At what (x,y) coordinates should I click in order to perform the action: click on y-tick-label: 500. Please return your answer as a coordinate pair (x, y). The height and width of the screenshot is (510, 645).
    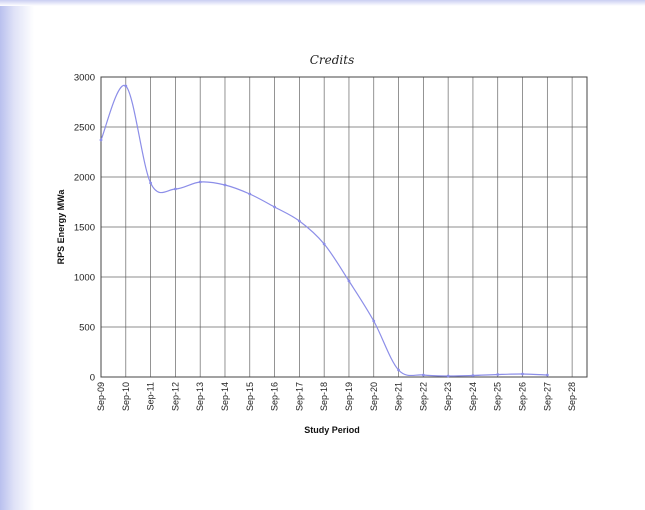
    Looking at the image, I should click on (87, 328).